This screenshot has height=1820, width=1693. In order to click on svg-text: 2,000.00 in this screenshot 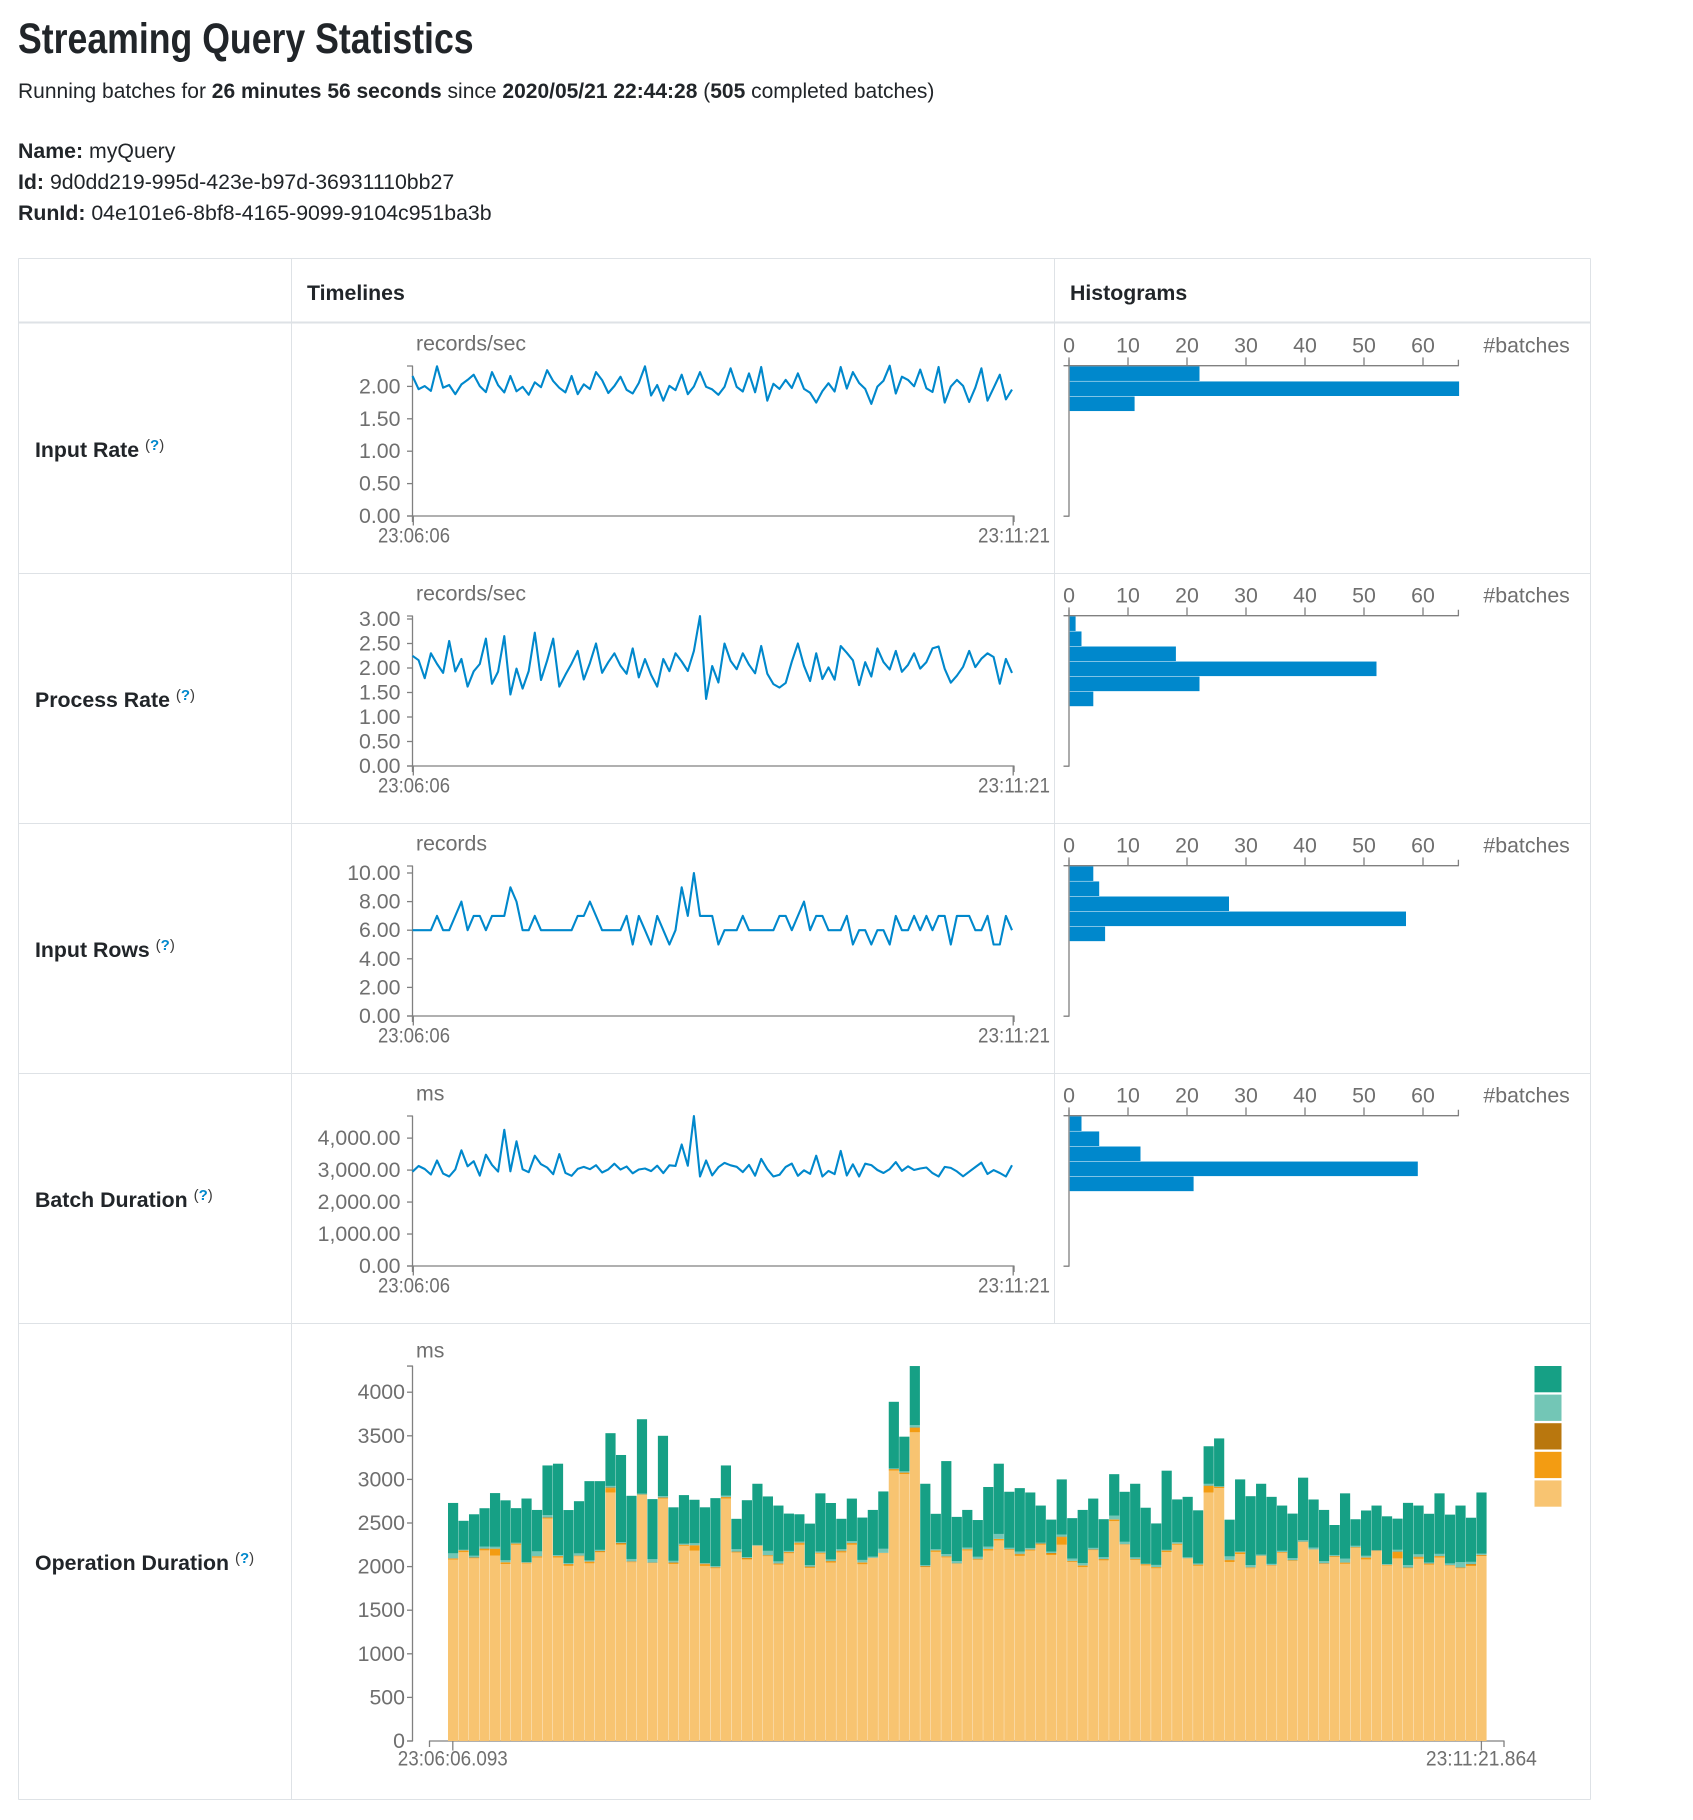, I will do `click(359, 1202)`.